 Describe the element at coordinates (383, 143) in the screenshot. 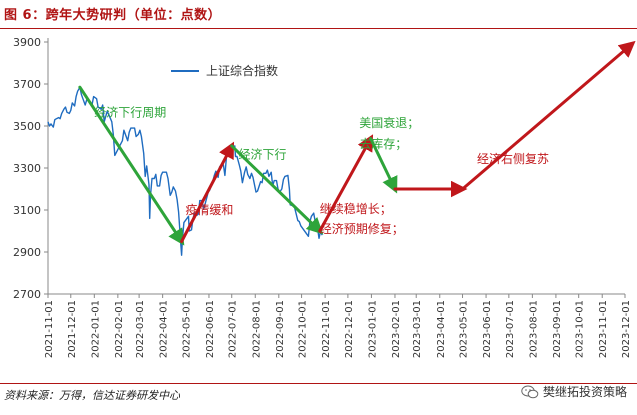

I see `annotation-destock: 去库存；` at that location.